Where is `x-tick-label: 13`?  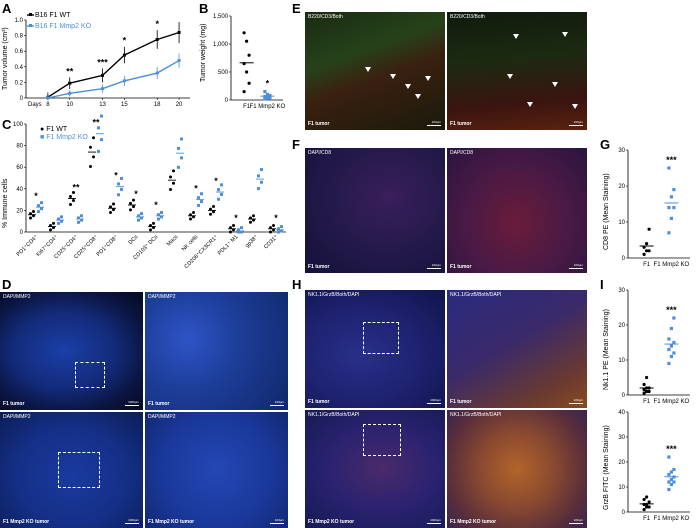 x-tick-label: 13 is located at coordinates (102, 105).